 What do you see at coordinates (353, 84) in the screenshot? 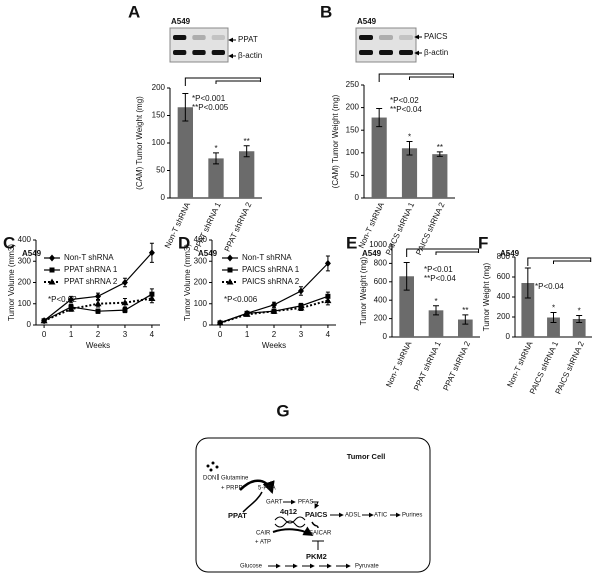
I see `y-tick-label: 250` at bounding box center [353, 84].